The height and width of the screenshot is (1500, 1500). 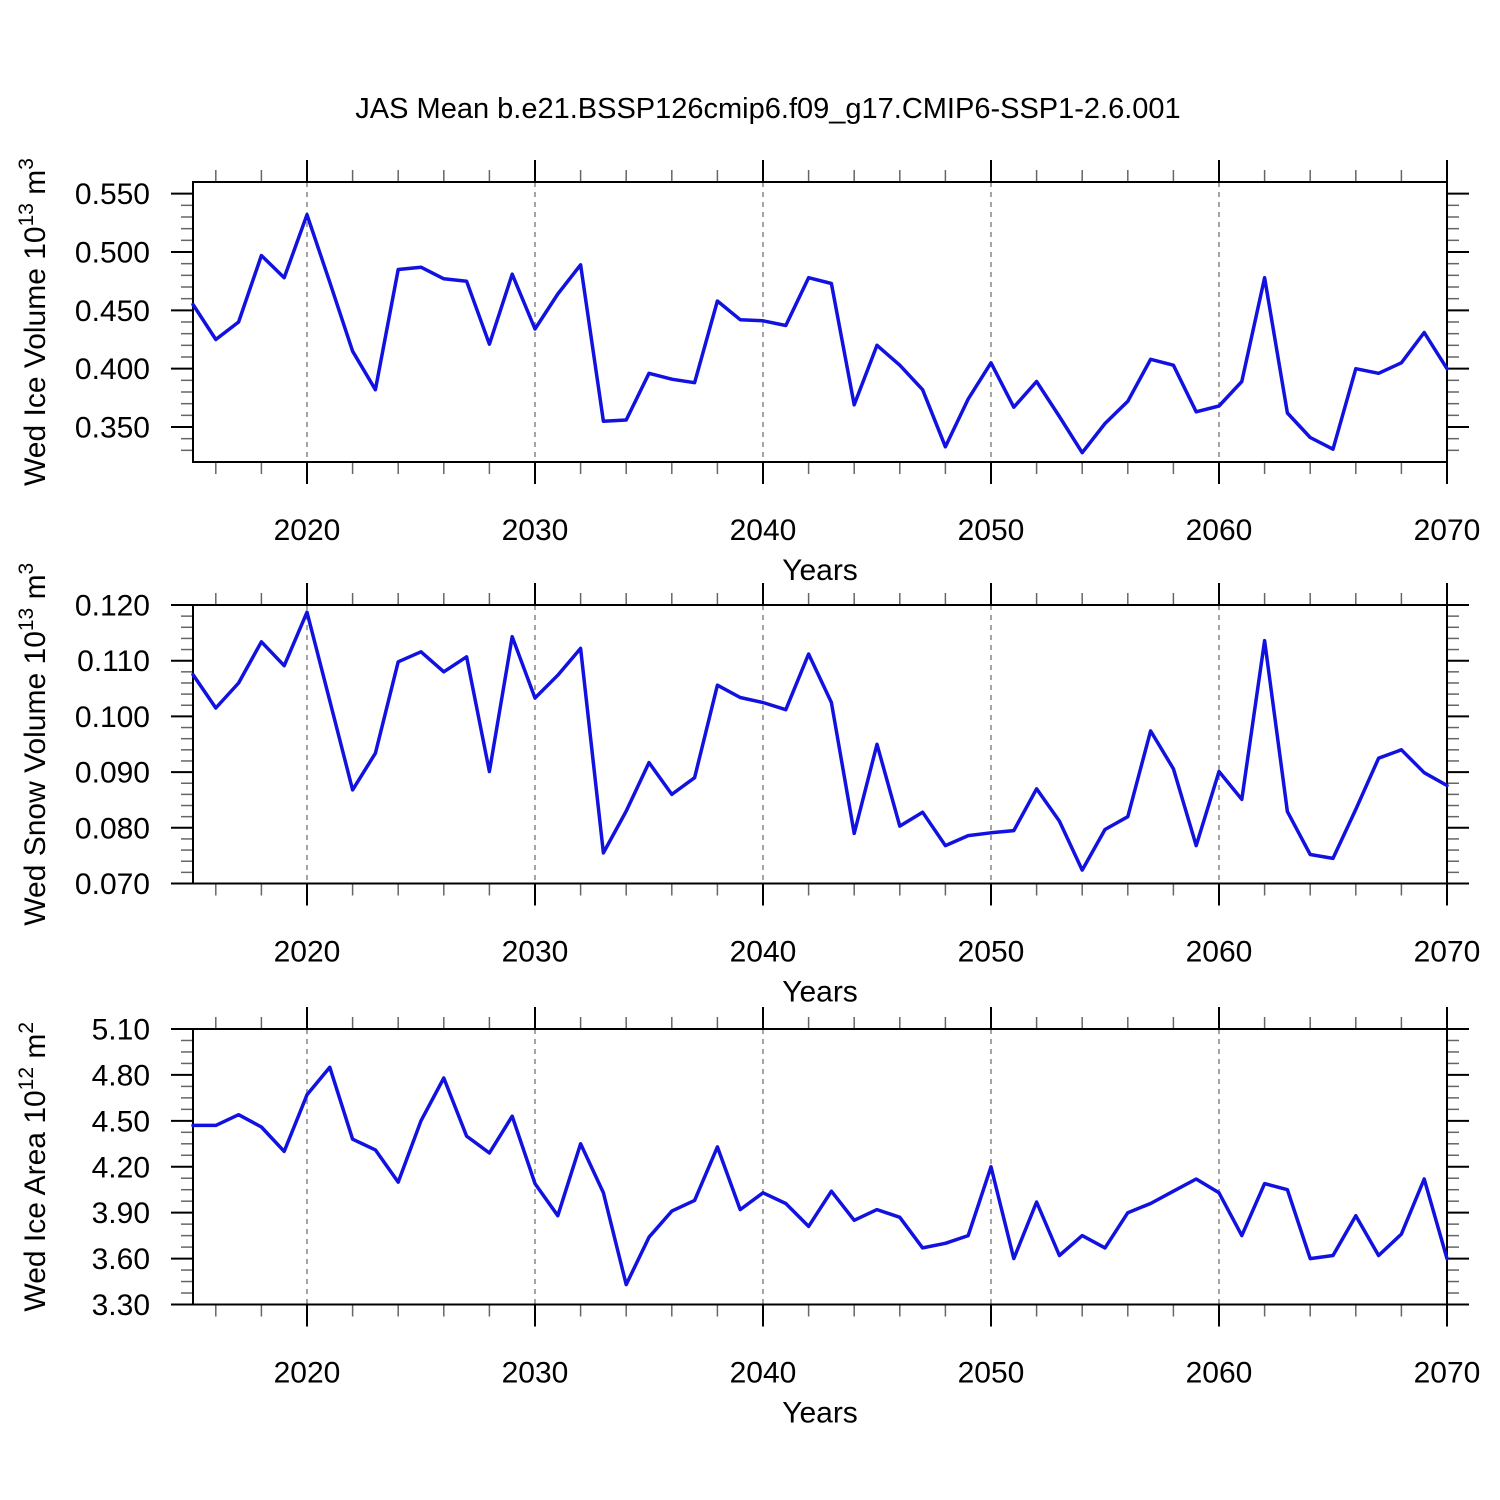 What do you see at coordinates (121, 1259) in the screenshot?
I see `y-tick-label: 3.60` at bounding box center [121, 1259].